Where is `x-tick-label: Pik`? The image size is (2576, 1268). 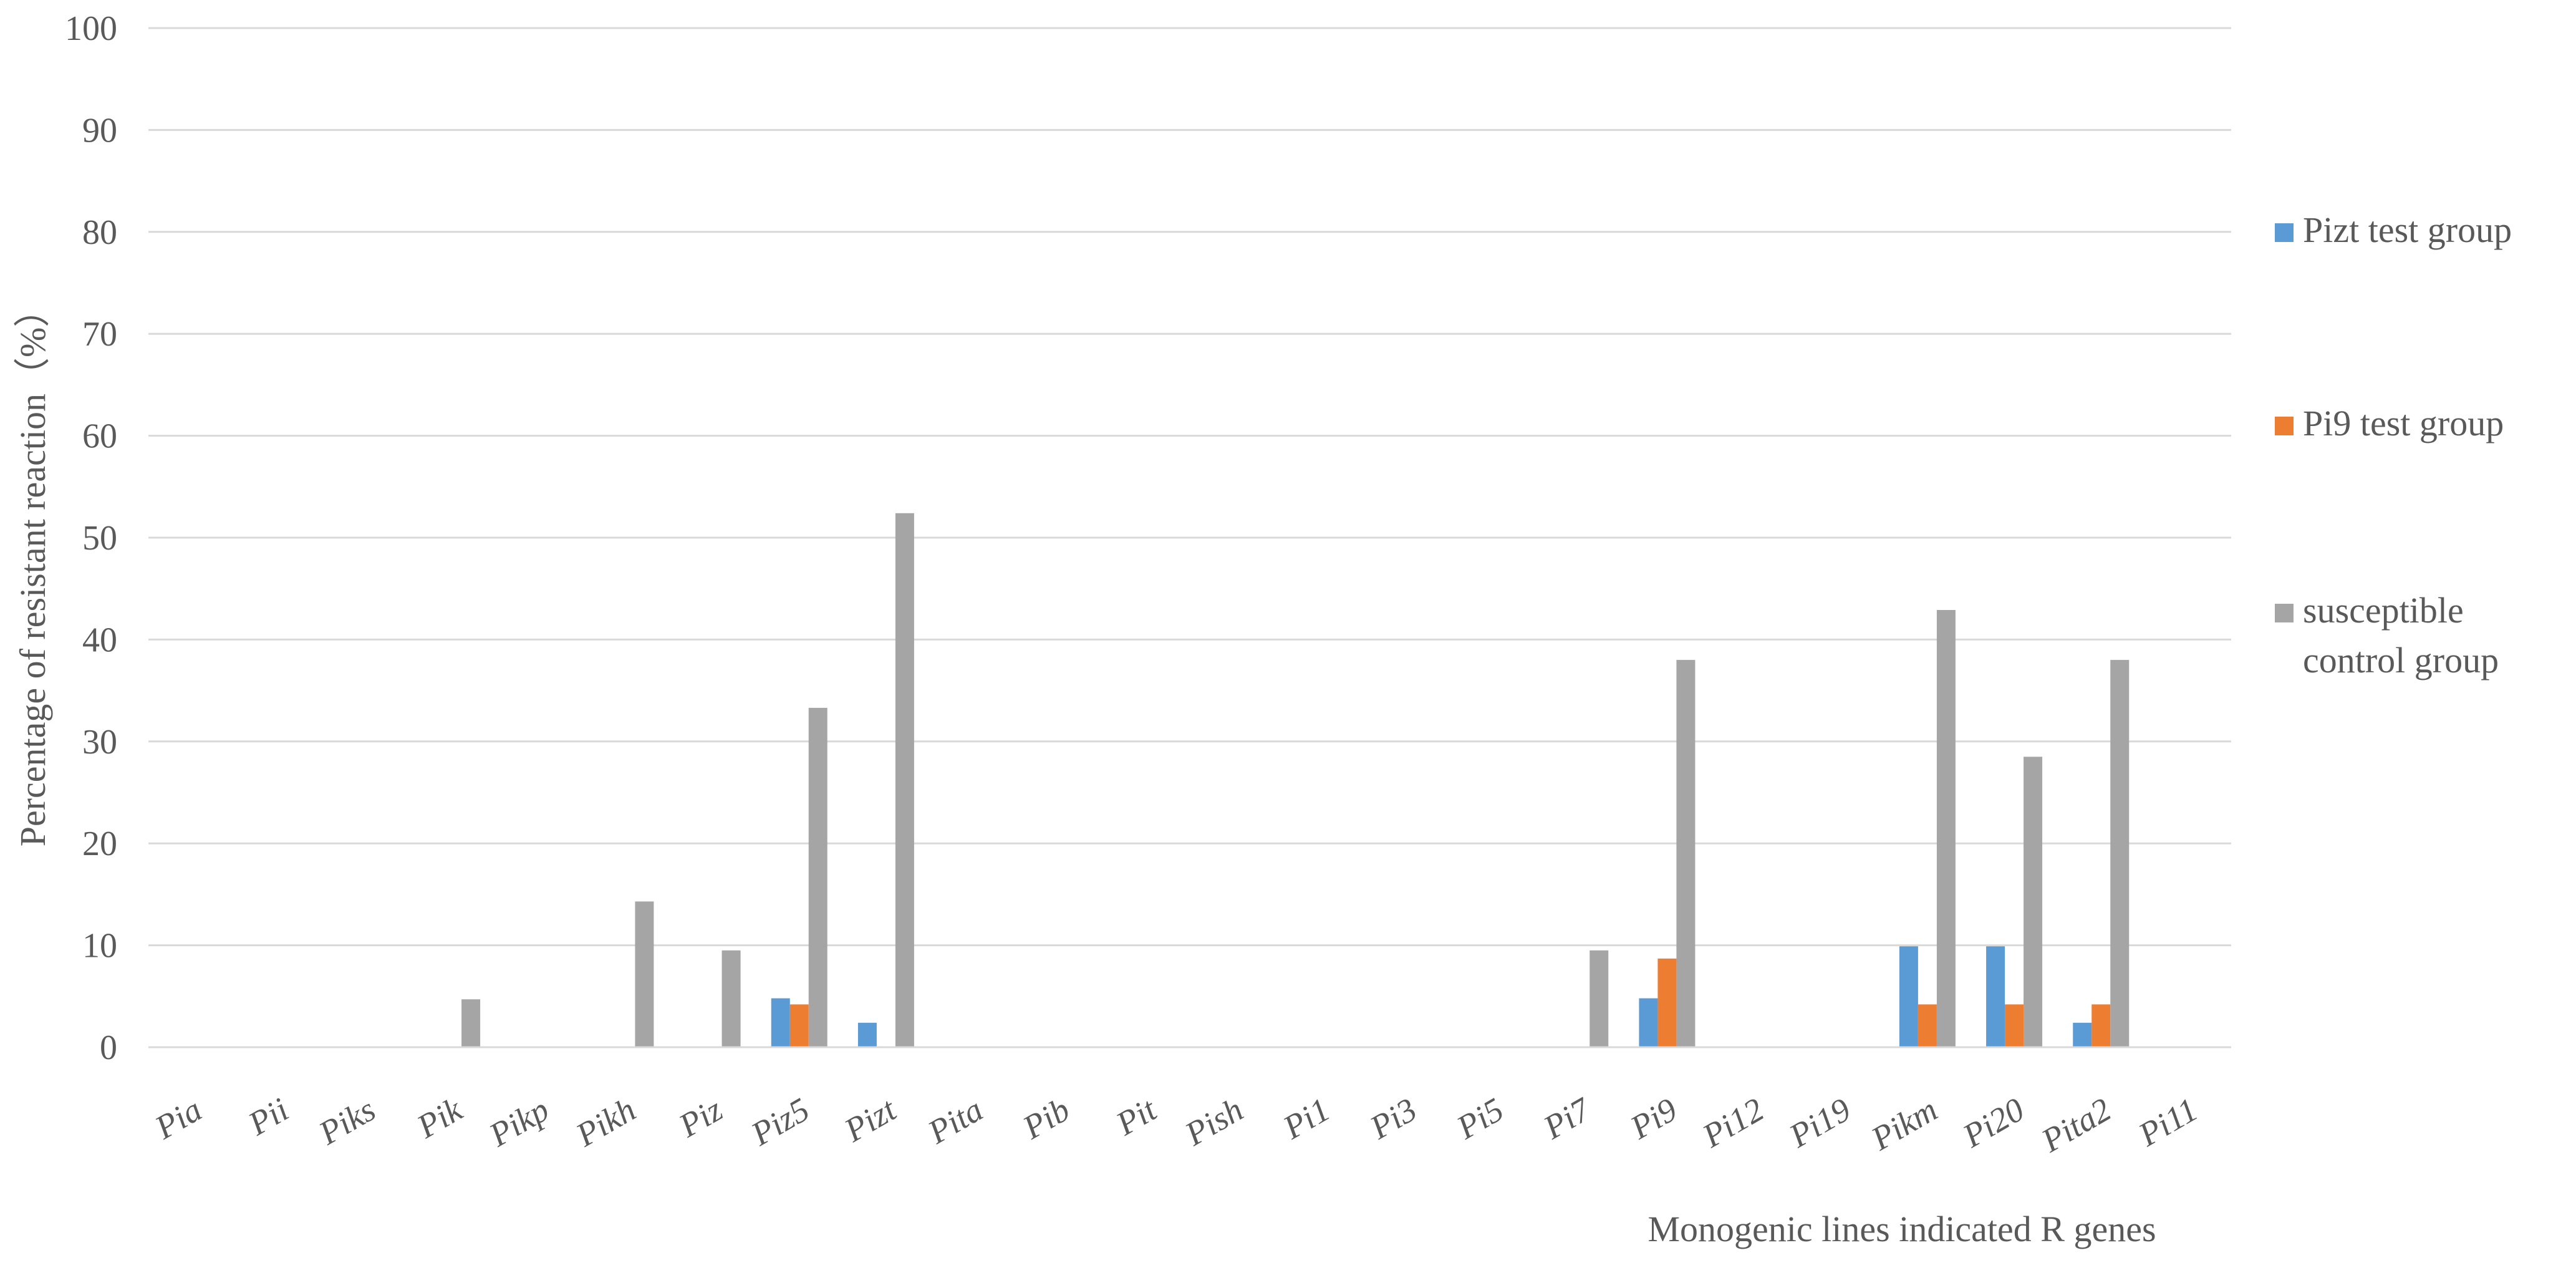
x-tick-label: Pik is located at coordinates (439, 1118).